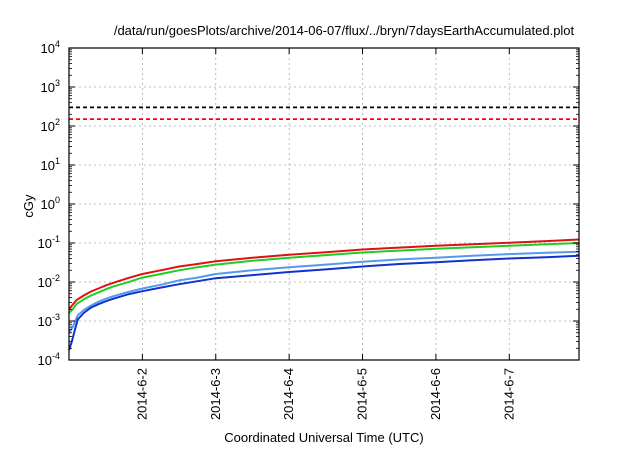 The image size is (640, 453). Describe the element at coordinates (28, 206) in the screenshot. I see `y-axis-label: cGy` at that location.